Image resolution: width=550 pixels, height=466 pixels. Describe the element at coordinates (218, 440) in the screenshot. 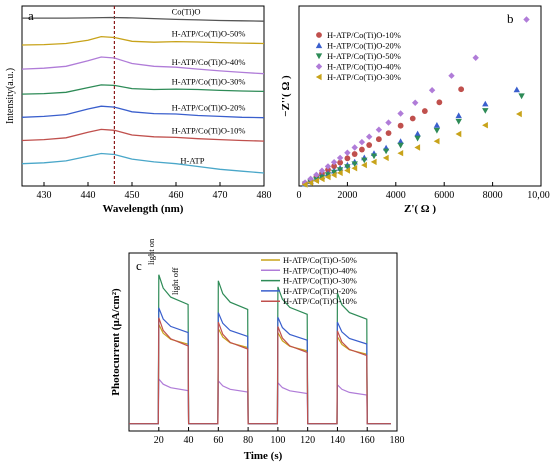

I see `panel-c-xtick-label: 60` at that location.